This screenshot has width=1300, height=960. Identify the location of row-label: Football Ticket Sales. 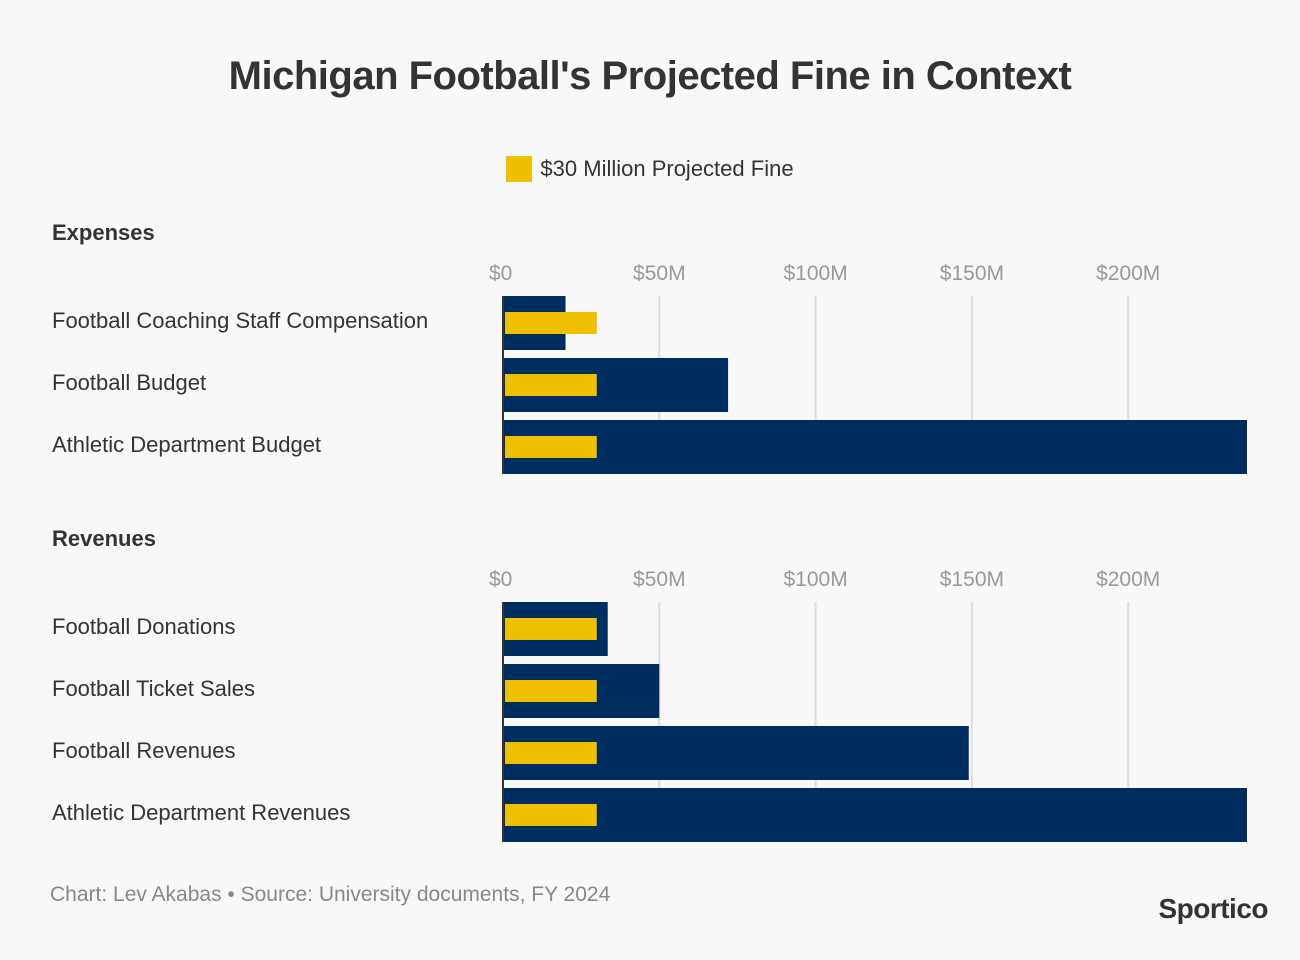
(153, 688).